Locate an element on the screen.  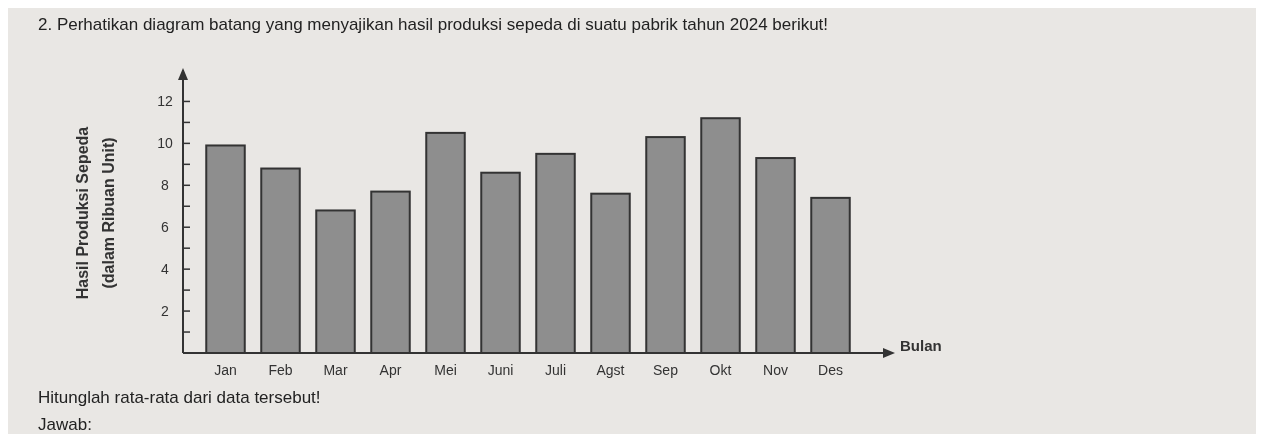
x-tick-label: Juni is located at coordinates (500, 370).